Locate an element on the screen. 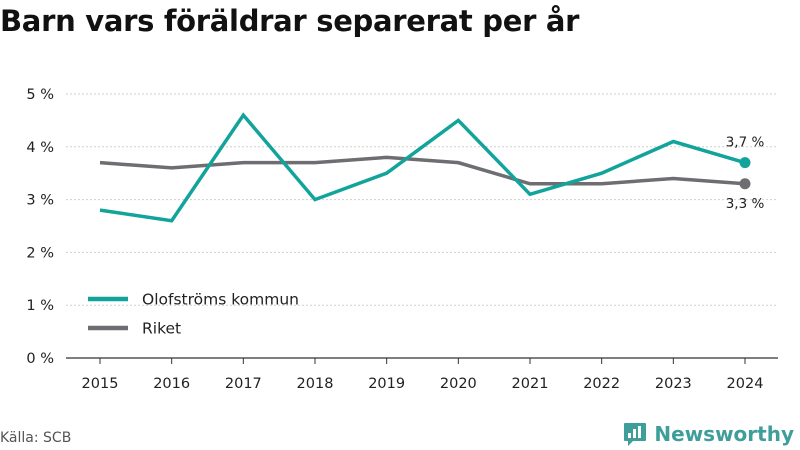  x-tick-label: 2017 is located at coordinates (243, 384).